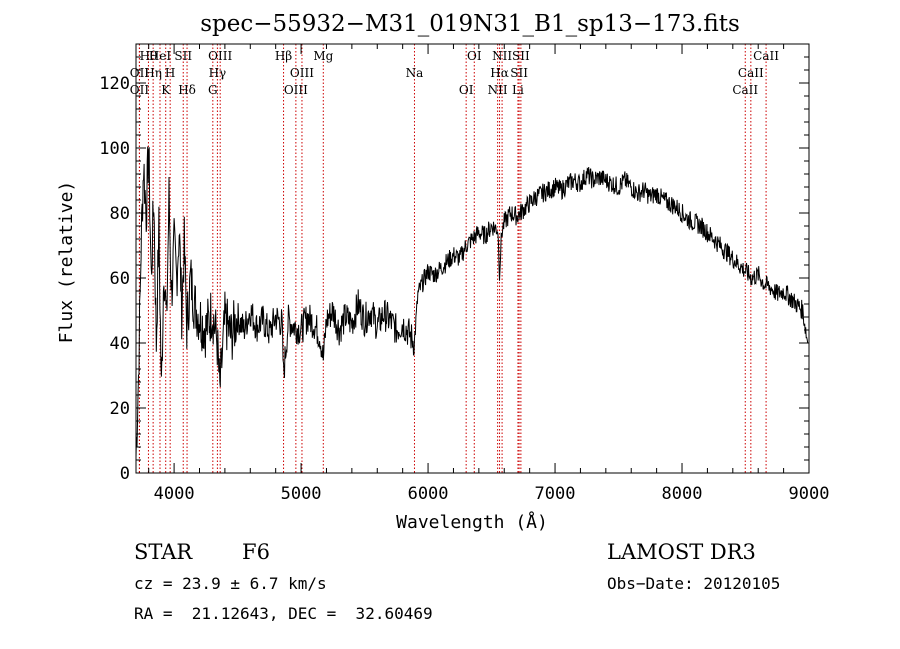  What do you see at coordinates (415, 73) in the screenshot?
I see `emission-line-label: Na` at bounding box center [415, 73].